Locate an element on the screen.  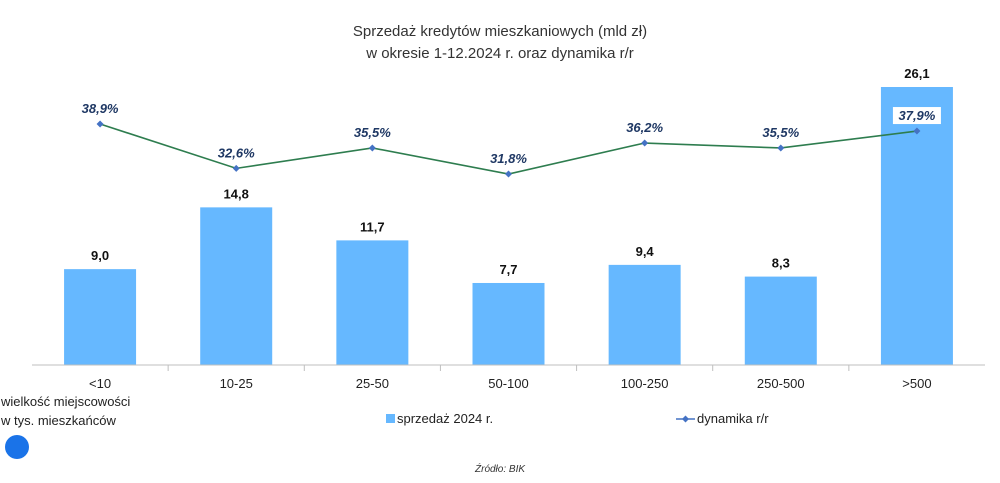
bar-value-label: 14,8 is located at coordinates (236, 193).